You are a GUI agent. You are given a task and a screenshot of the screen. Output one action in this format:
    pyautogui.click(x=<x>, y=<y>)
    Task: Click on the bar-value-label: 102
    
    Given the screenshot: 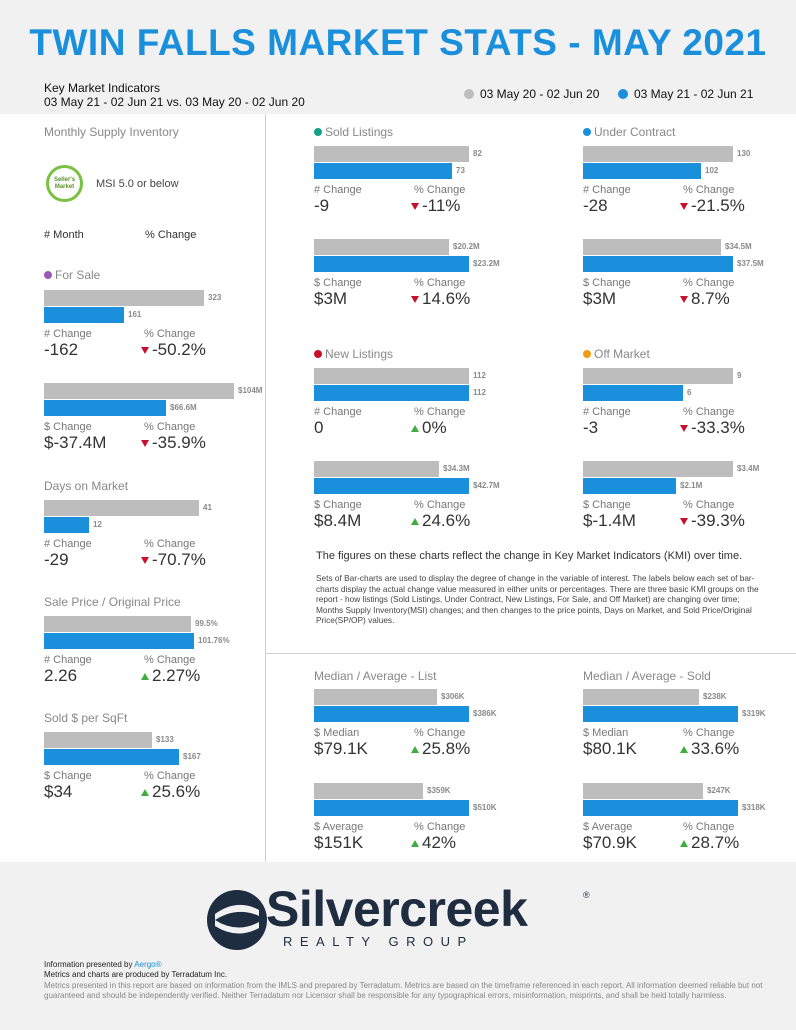 What is the action you would take?
    pyautogui.click(x=712, y=170)
    